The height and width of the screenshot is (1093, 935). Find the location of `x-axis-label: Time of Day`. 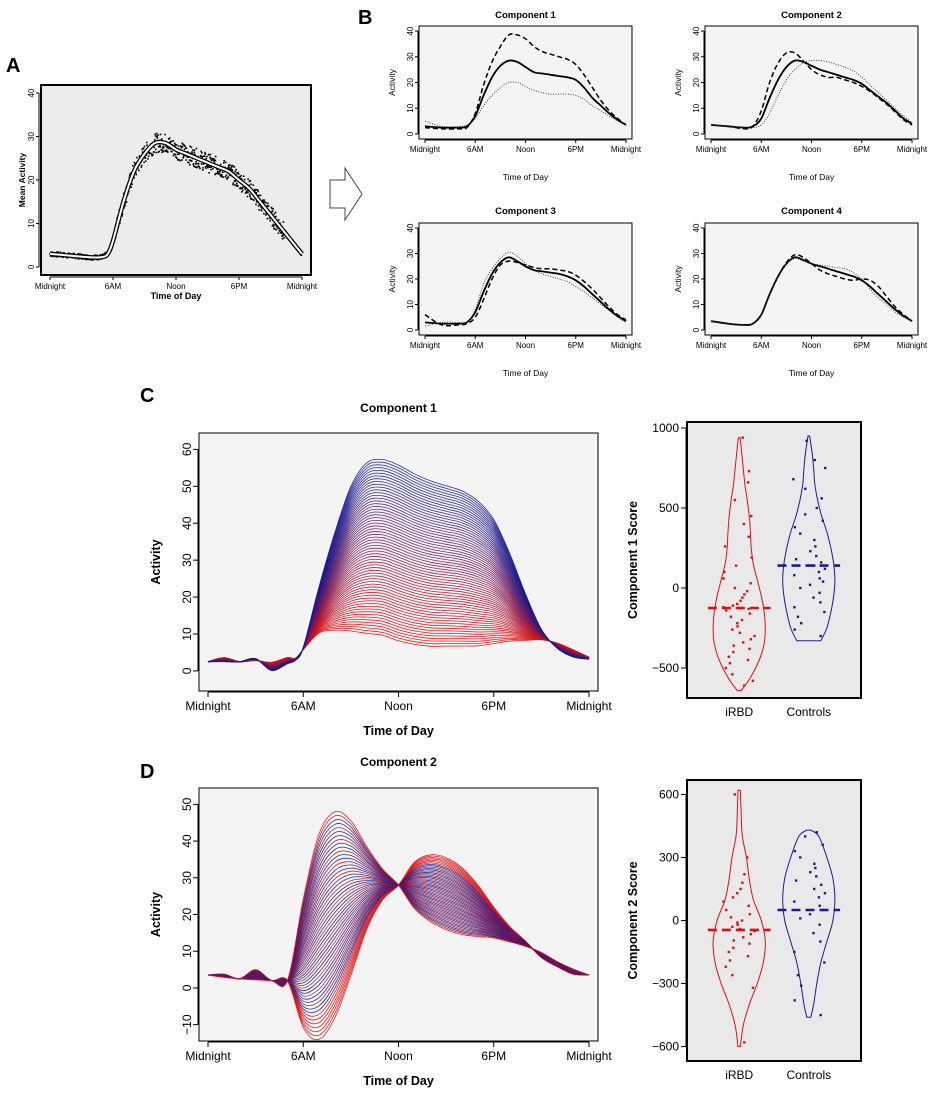

x-axis-label: Time of Day is located at coordinates (526, 177).